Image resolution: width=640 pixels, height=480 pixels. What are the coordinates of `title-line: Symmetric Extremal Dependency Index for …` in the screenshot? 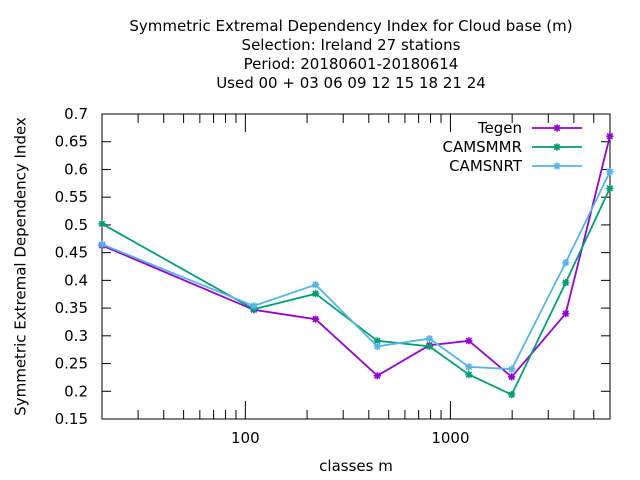 It's located at (350, 26).